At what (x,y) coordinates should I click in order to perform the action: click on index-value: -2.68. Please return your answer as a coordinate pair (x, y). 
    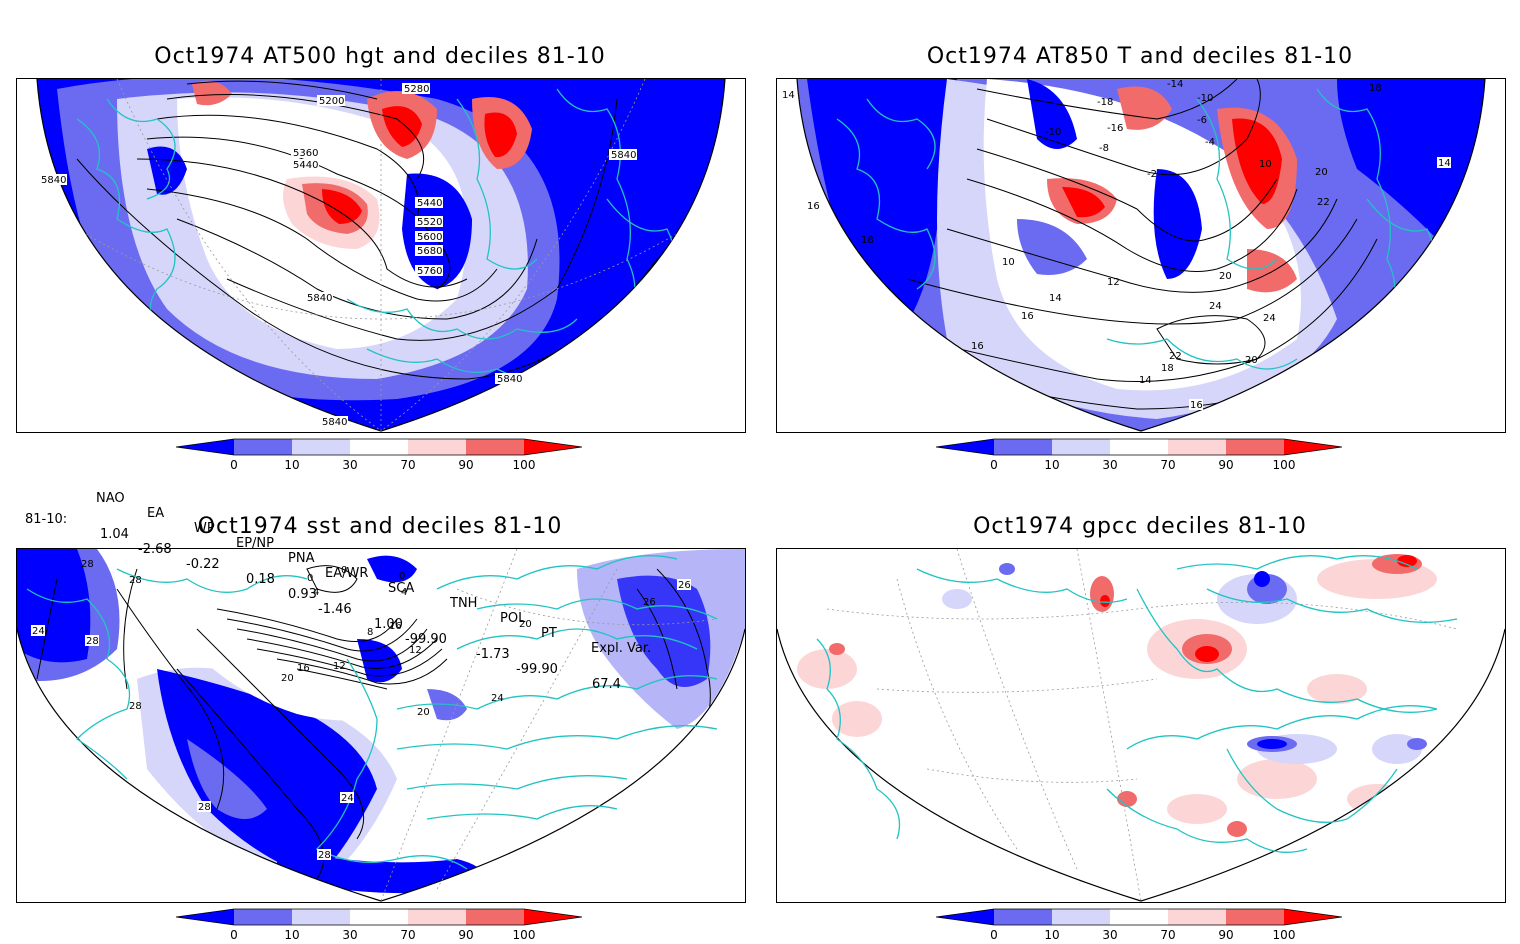
    Looking at the image, I should click on (155, 549).